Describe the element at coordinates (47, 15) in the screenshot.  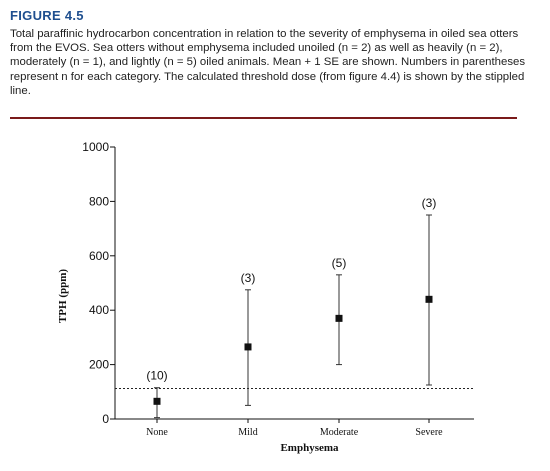
I see `figure-title: FIGURE 4.5` at that location.